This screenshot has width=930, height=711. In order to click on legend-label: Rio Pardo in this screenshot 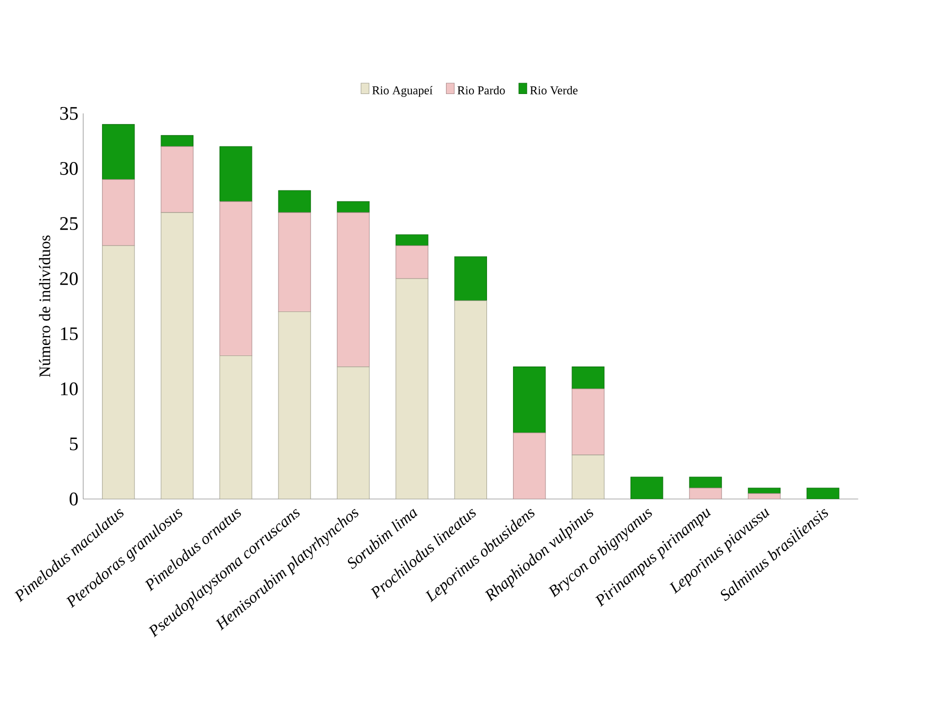, I will do `click(481, 90)`.